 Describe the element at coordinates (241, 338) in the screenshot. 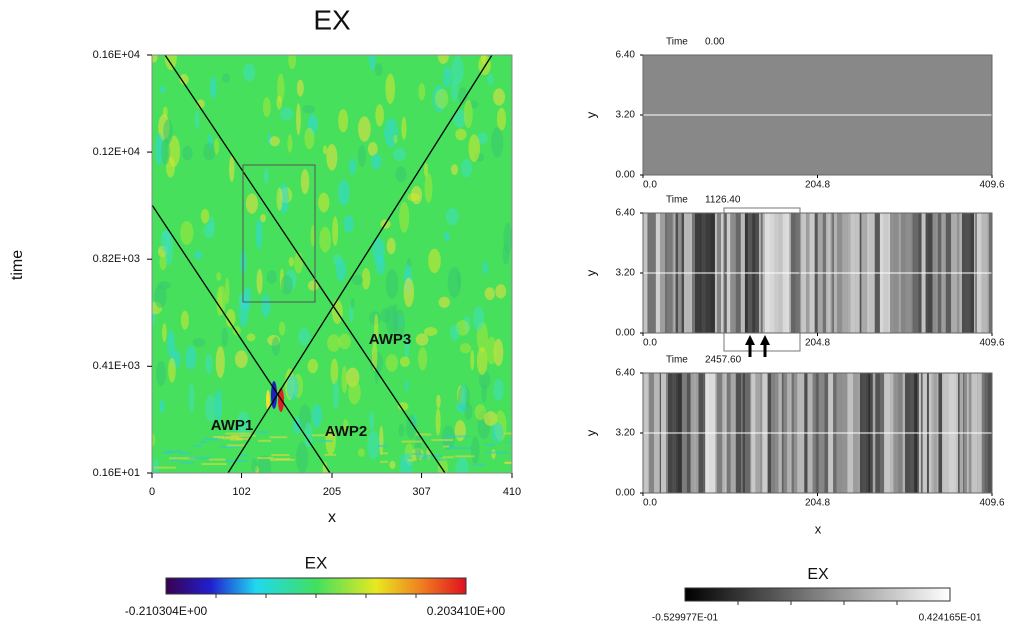

I see `wave-path-line` at that location.